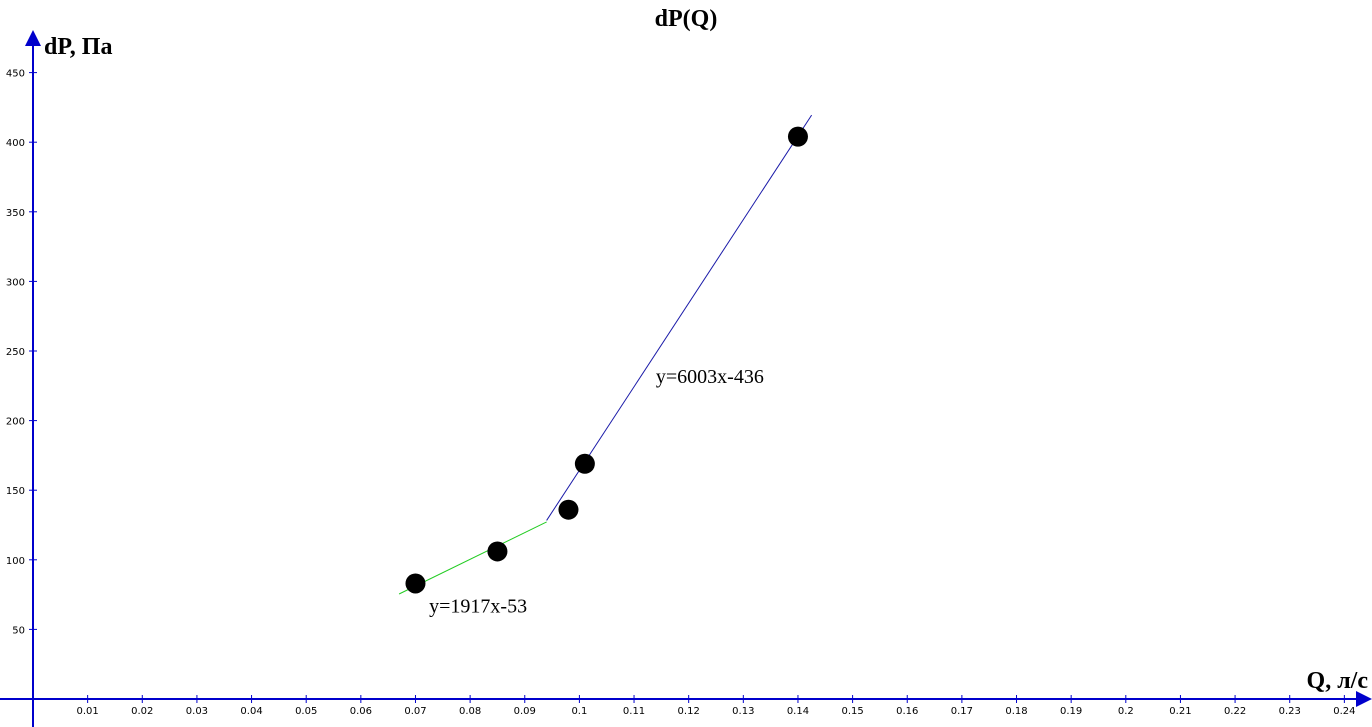 This screenshot has height=727, width=1372. What do you see at coordinates (1016, 711) in the screenshot?
I see `x-tick-label: 0.18` at bounding box center [1016, 711].